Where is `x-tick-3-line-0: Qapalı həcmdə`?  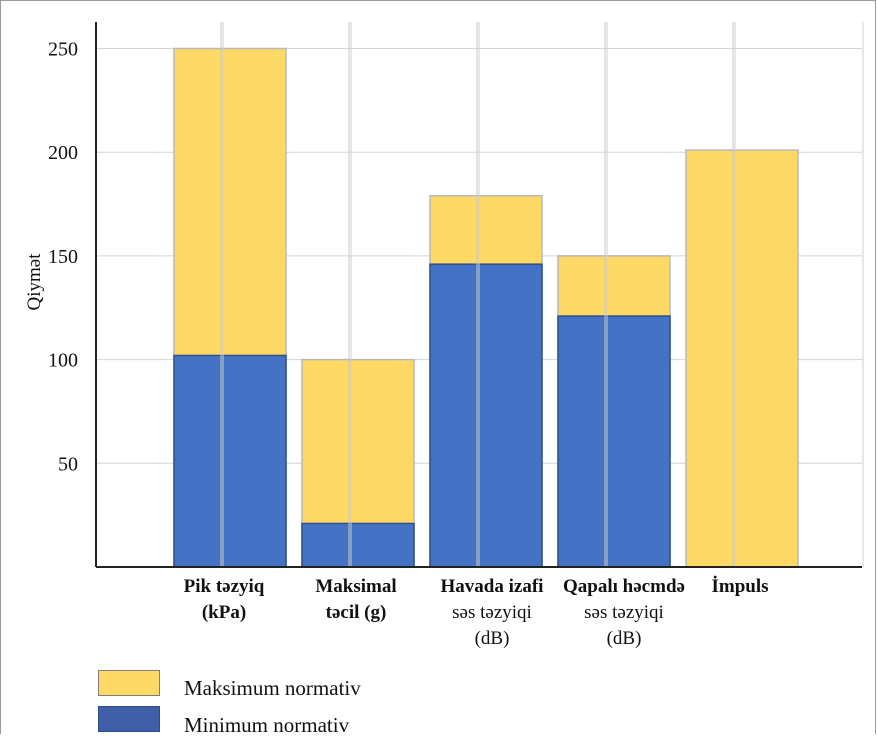 x-tick-3-line-0: Qapalı həcmdə is located at coordinates (624, 586).